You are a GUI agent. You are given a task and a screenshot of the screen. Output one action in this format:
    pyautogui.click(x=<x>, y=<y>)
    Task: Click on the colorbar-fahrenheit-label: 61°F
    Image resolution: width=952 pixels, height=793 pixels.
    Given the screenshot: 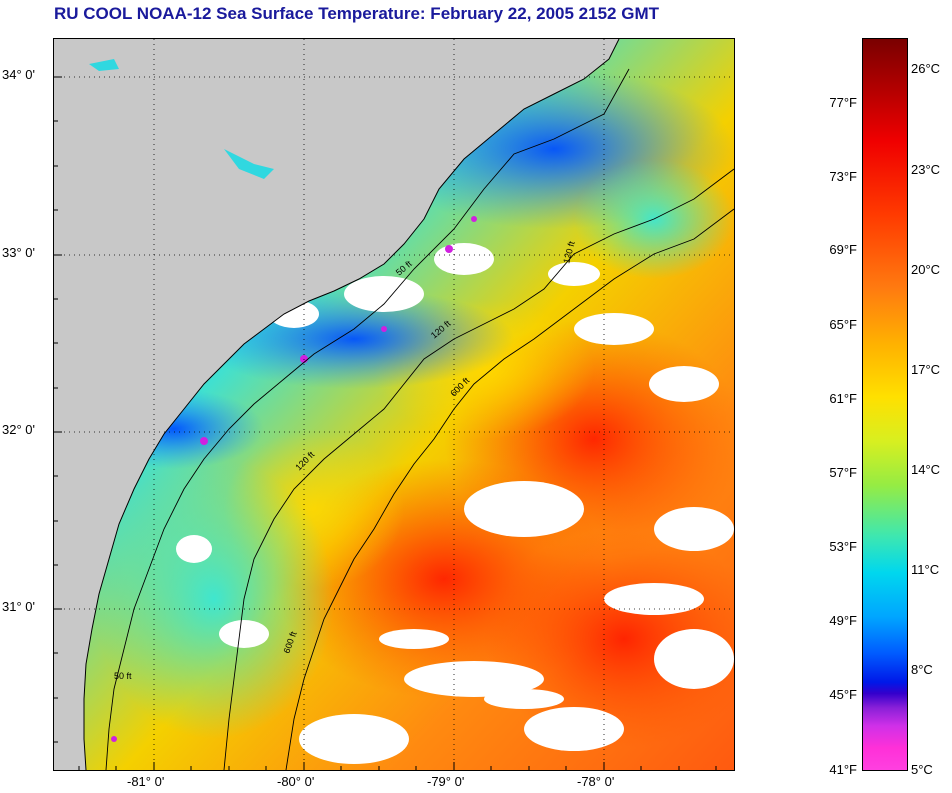 What is the action you would take?
    pyautogui.click(x=843, y=398)
    